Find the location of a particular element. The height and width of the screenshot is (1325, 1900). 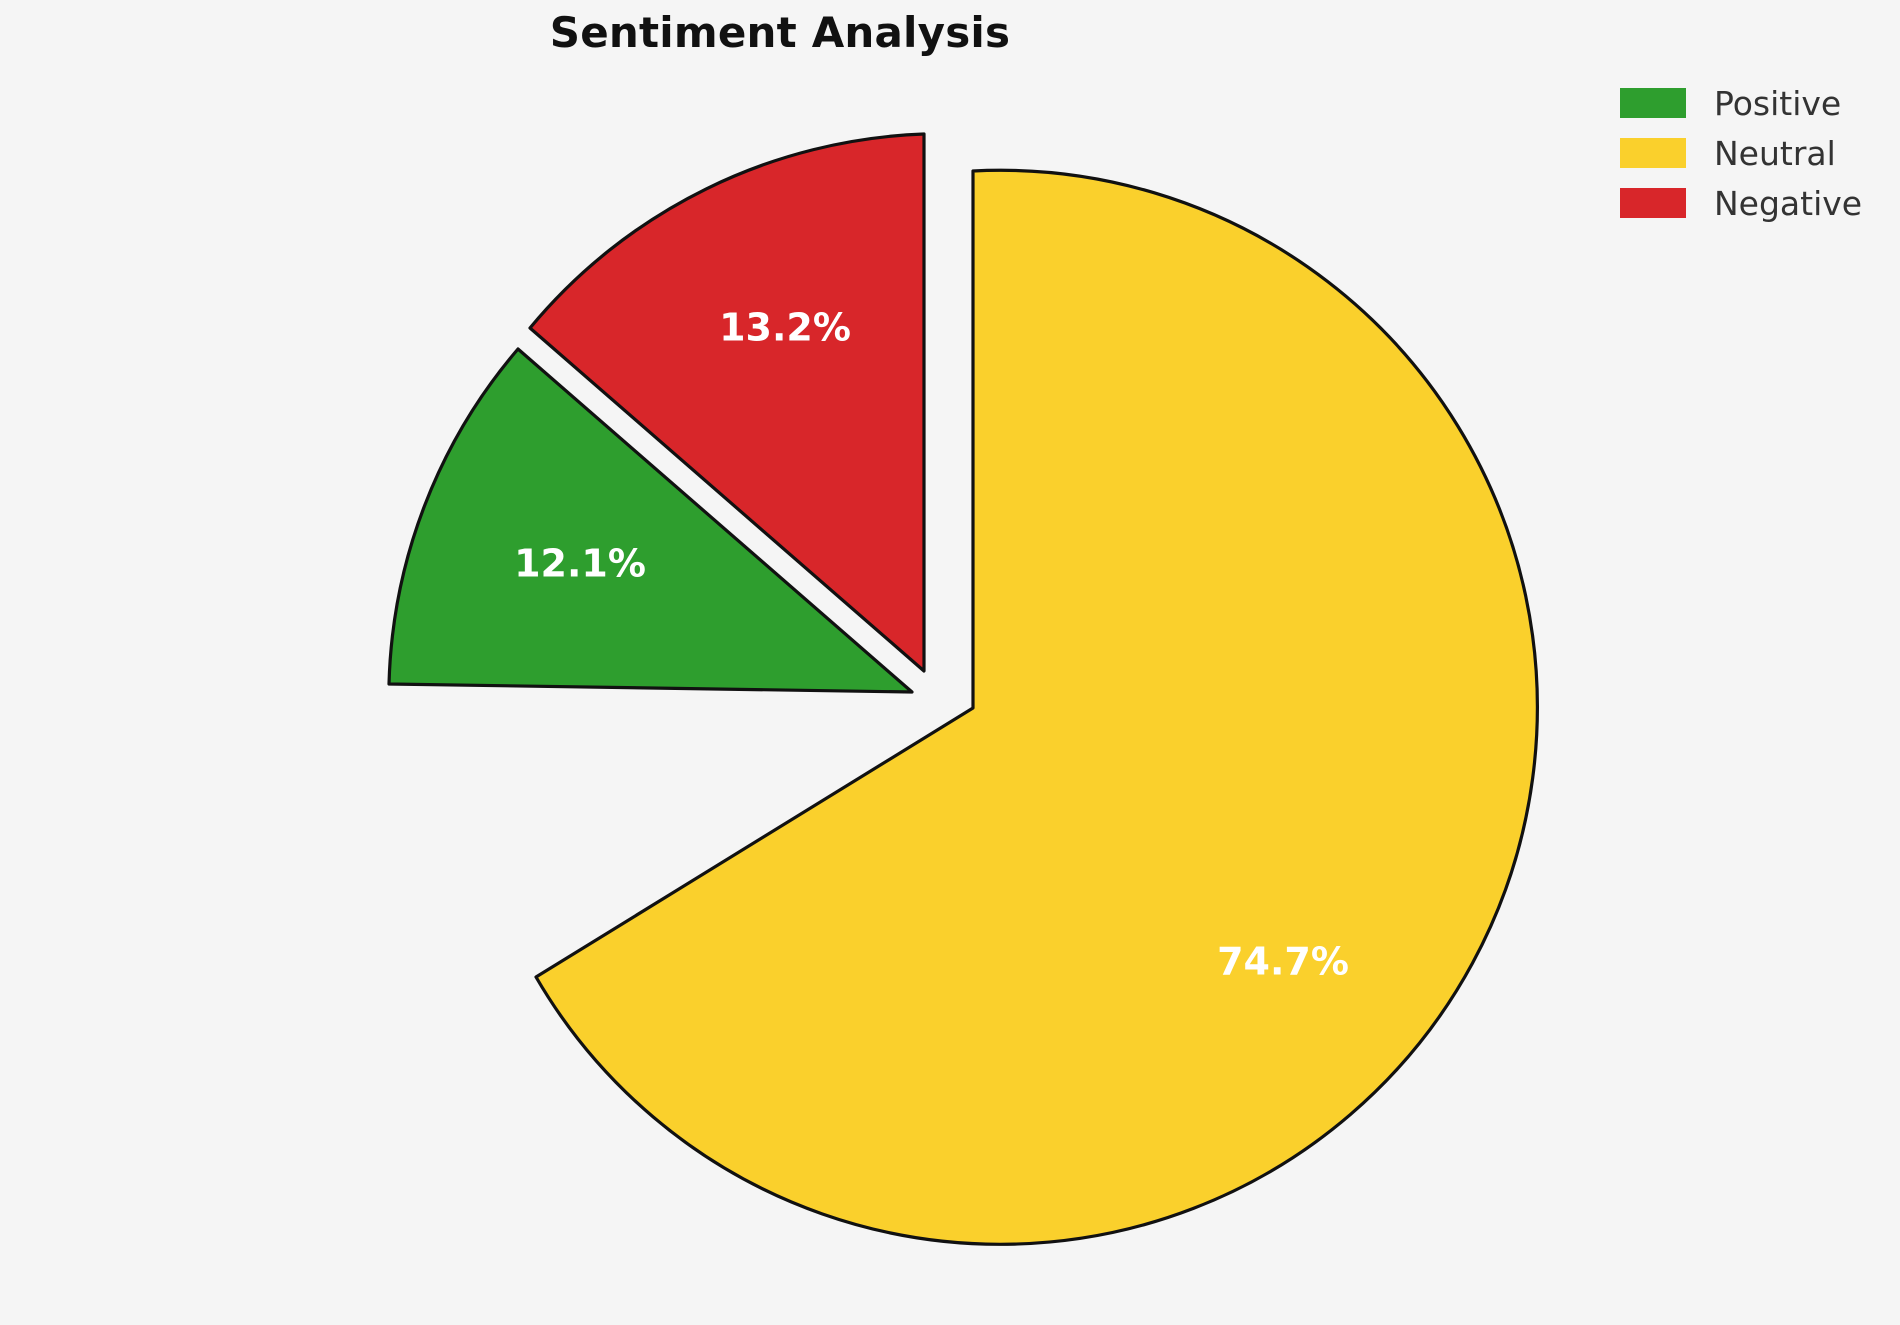

legend-item-positive: Positive is located at coordinates (1755, 103).